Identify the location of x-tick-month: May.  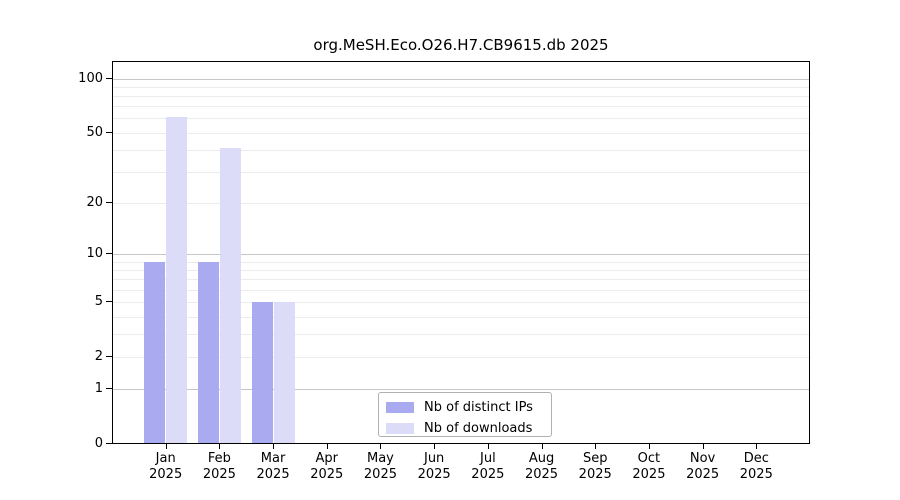
(380, 458).